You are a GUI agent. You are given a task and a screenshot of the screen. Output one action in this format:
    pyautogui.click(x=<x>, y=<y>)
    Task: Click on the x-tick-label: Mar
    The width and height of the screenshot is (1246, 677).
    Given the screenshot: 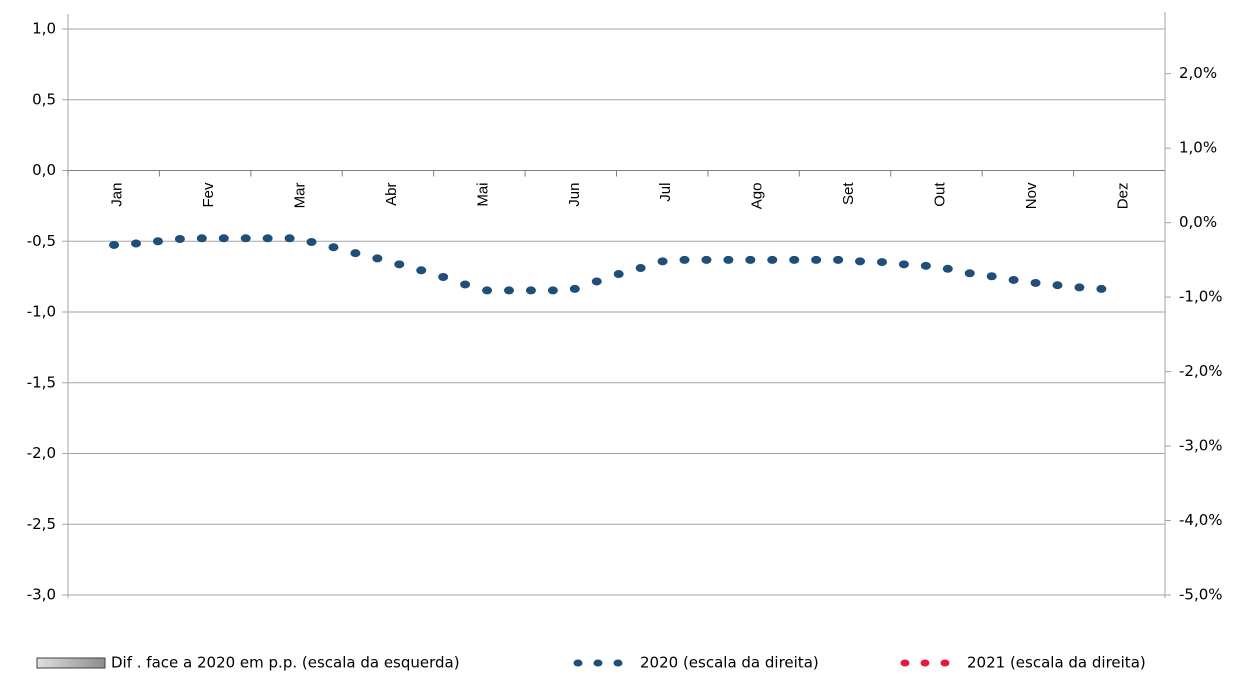 What is the action you would take?
    pyautogui.click(x=300, y=196)
    